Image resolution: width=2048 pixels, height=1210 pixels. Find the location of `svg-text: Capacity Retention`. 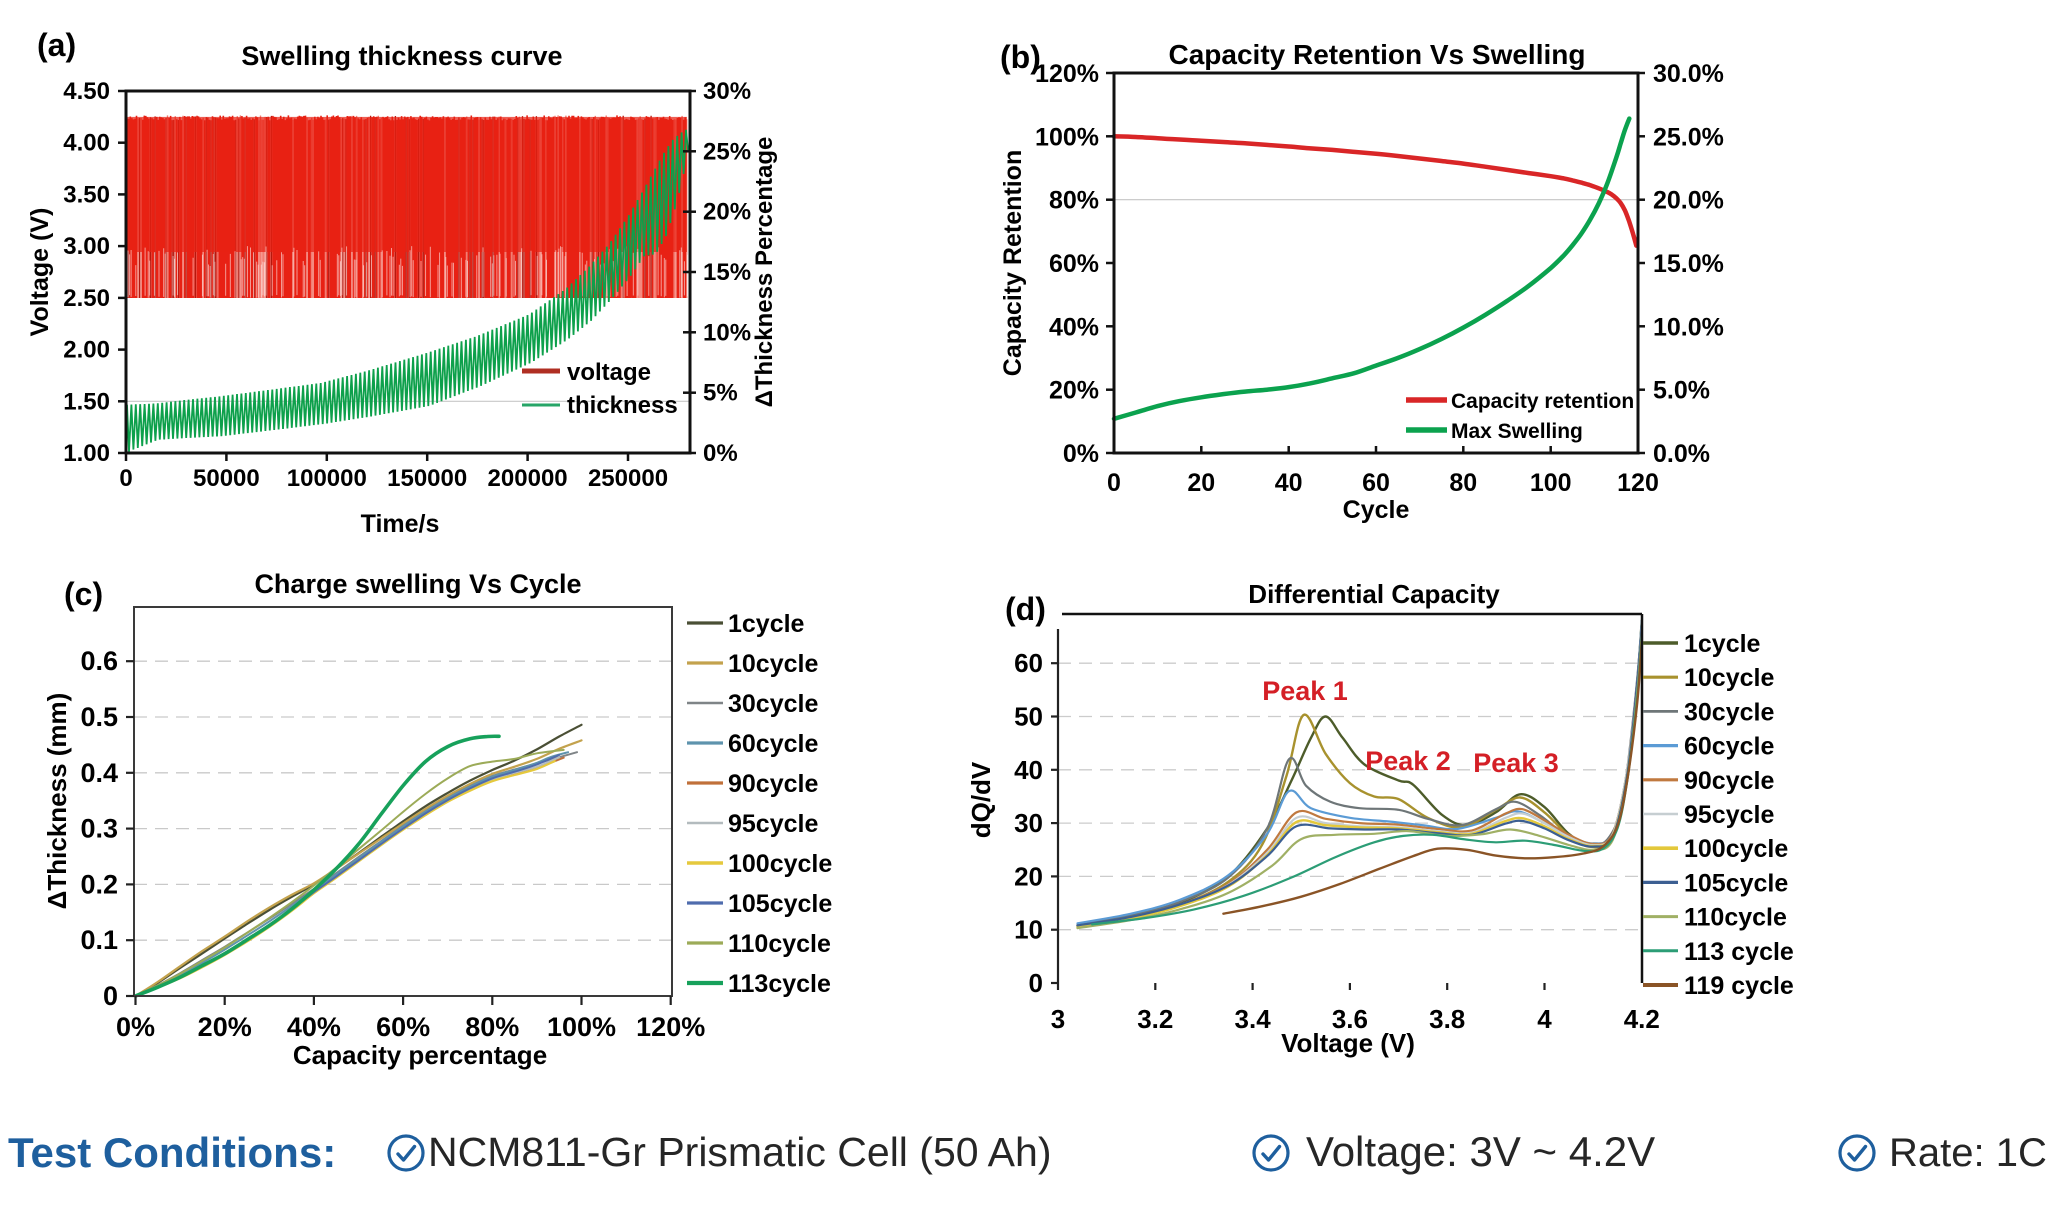

svg-text: Capacity Retention is located at coordinates (1013, 263).